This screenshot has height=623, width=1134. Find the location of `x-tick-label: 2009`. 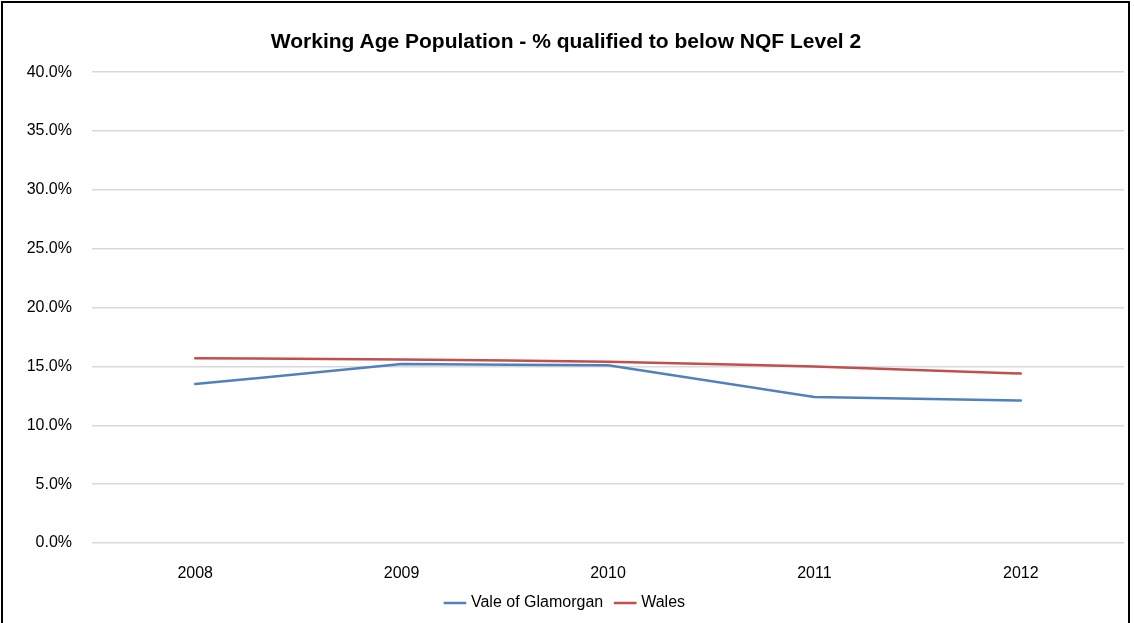

x-tick-label: 2009 is located at coordinates (401, 573).